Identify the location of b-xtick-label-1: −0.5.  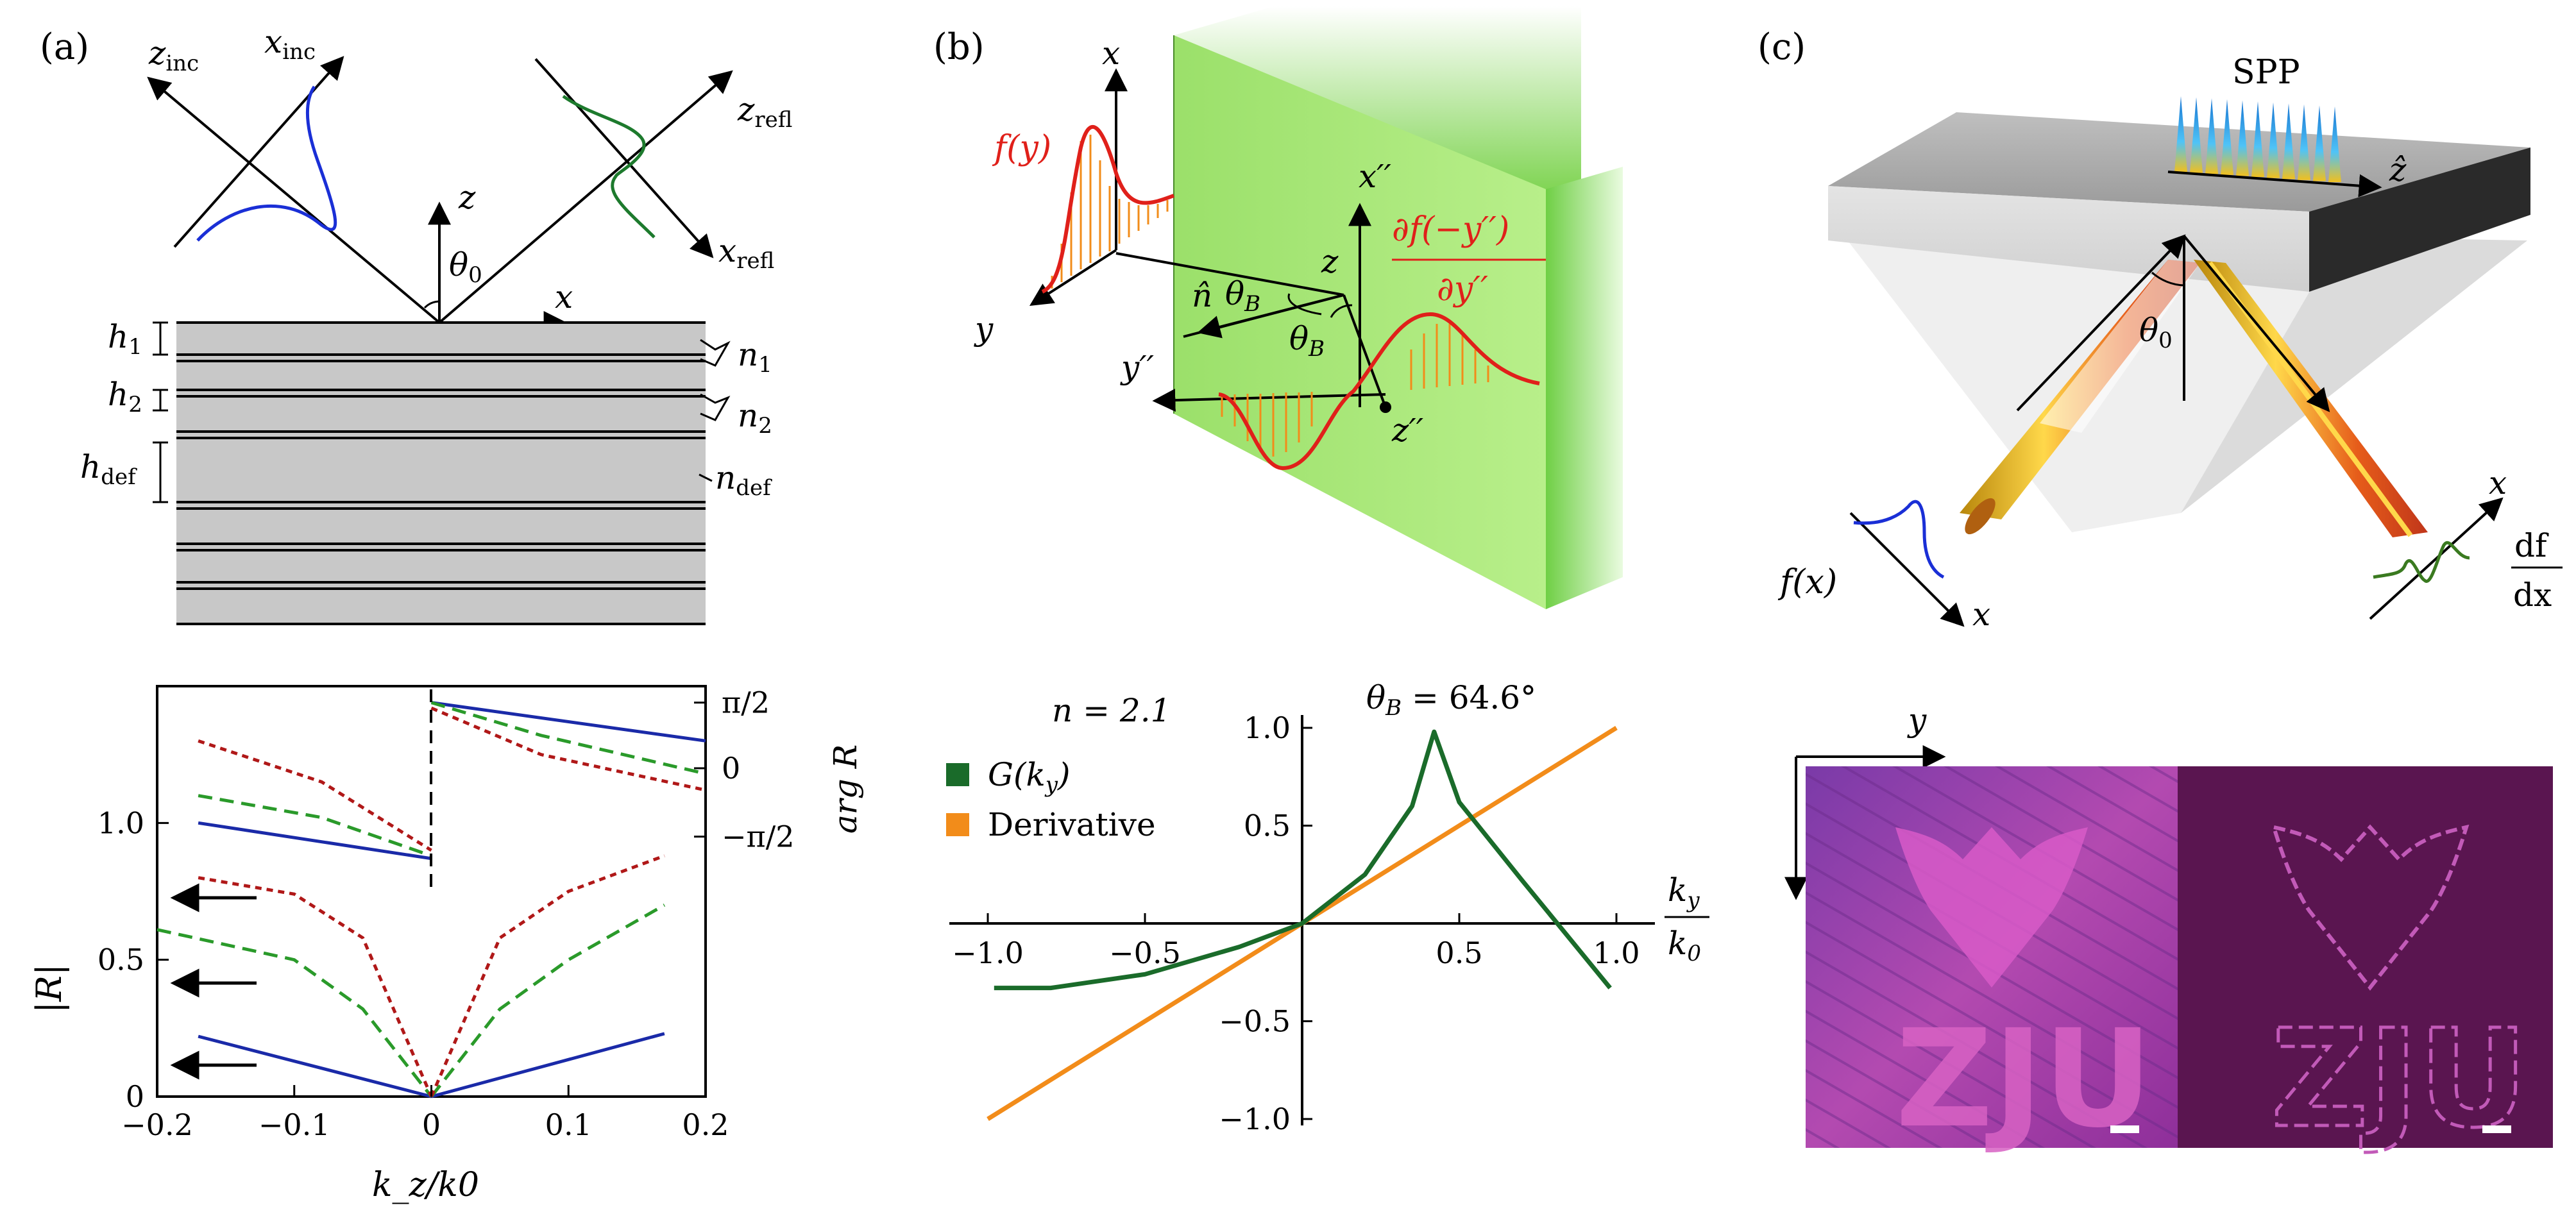
(1145, 953).